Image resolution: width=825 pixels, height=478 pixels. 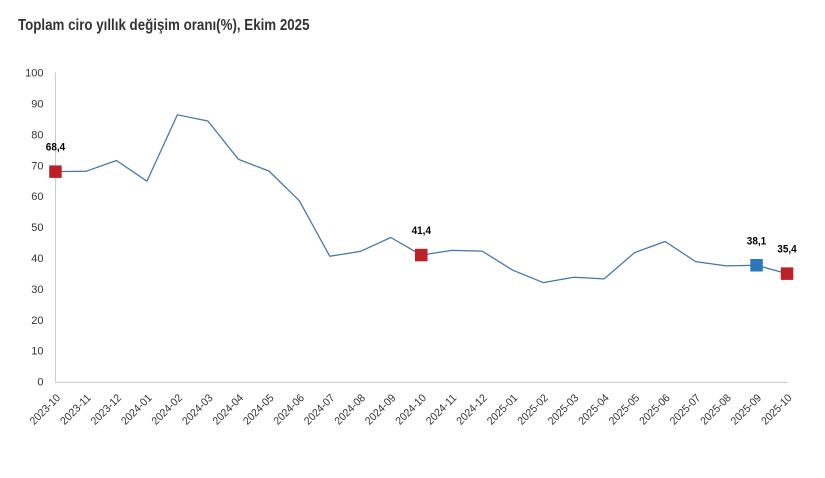 What do you see at coordinates (37, 105) in the screenshot?
I see `svg-text: 90` at bounding box center [37, 105].